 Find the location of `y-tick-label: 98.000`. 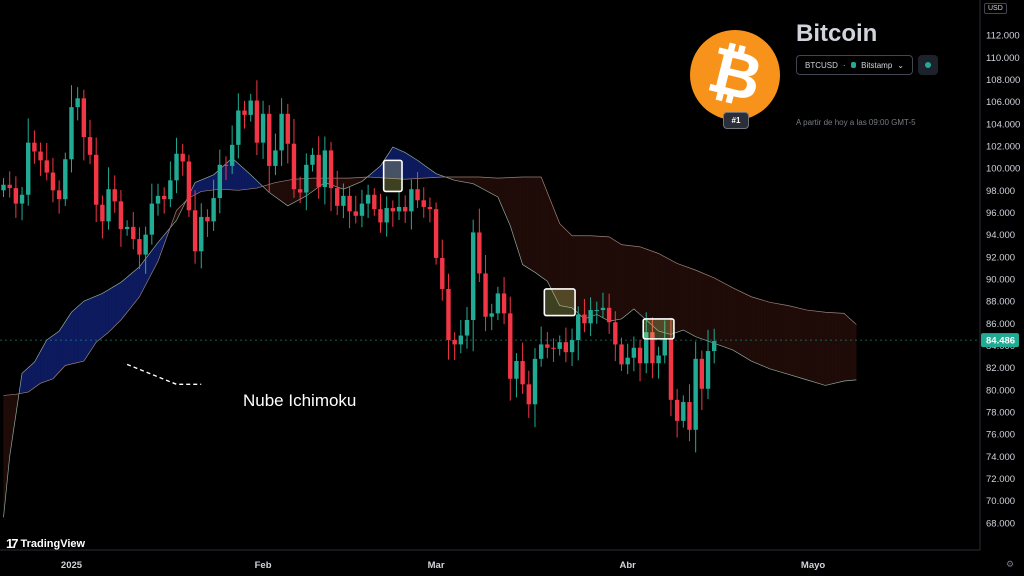

y-tick-label: 98.000 is located at coordinates (1000, 191).